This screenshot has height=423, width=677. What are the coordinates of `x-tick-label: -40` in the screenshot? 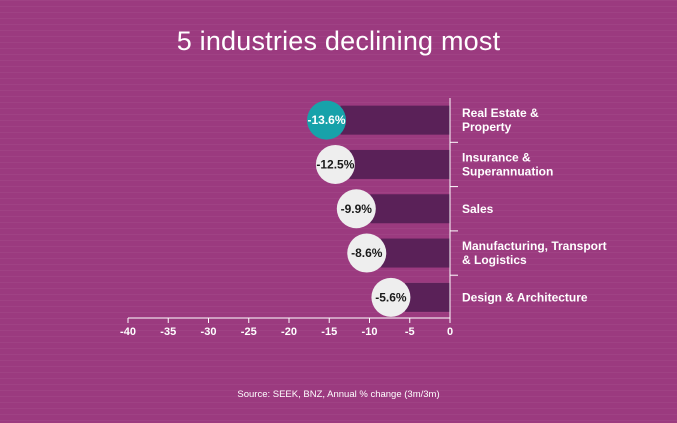 It's located at (128, 332).